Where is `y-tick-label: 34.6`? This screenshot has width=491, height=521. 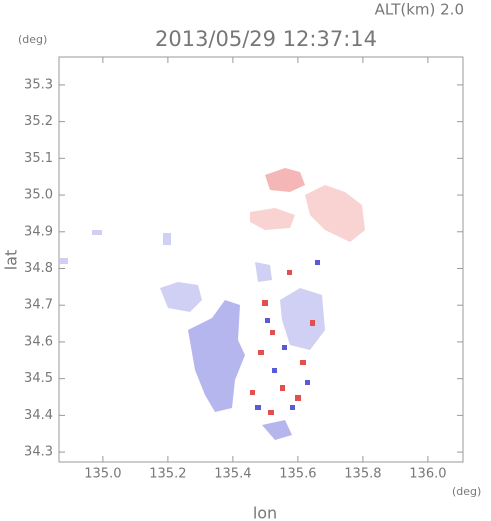 y-tick-label: 34.6 is located at coordinates (38, 341).